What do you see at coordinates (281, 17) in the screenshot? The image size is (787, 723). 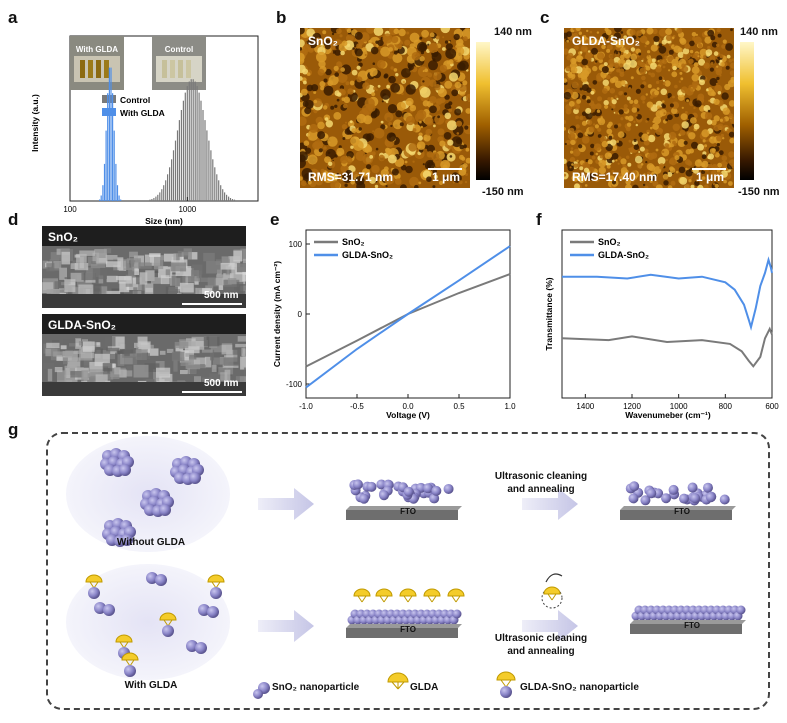 I see `panel-label-b: b` at bounding box center [281, 17].